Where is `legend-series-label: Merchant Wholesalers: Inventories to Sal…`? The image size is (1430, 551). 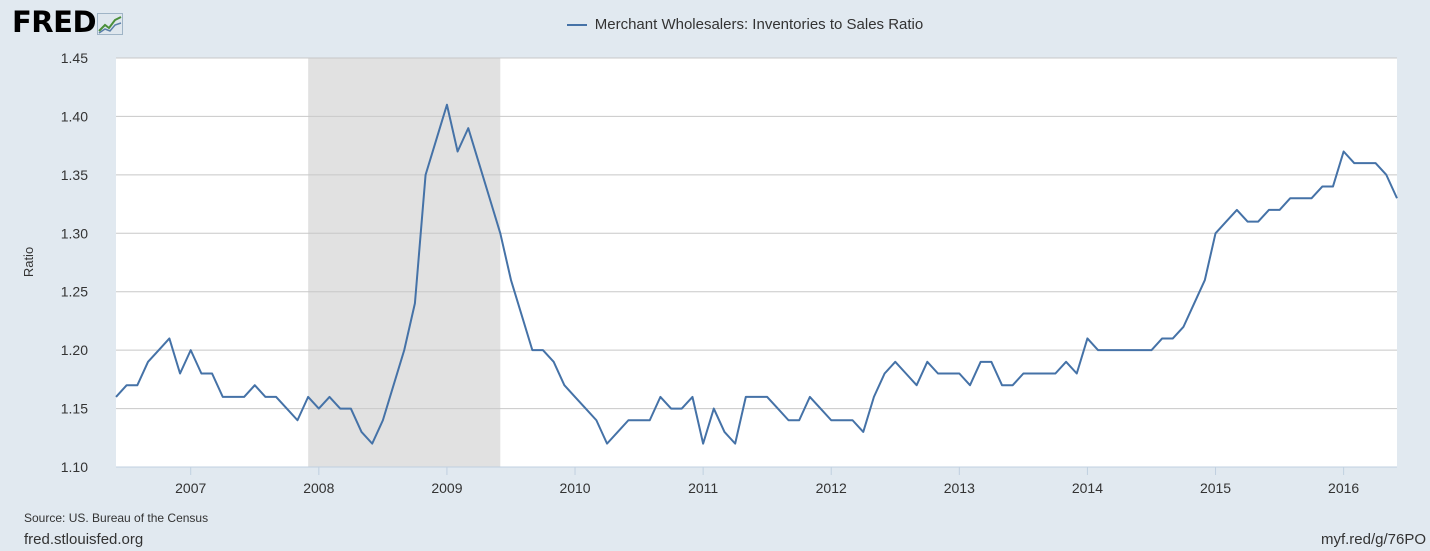 legend-series-label: Merchant Wholesalers: Inventories to Sal… is located at coordinates (759, 24).